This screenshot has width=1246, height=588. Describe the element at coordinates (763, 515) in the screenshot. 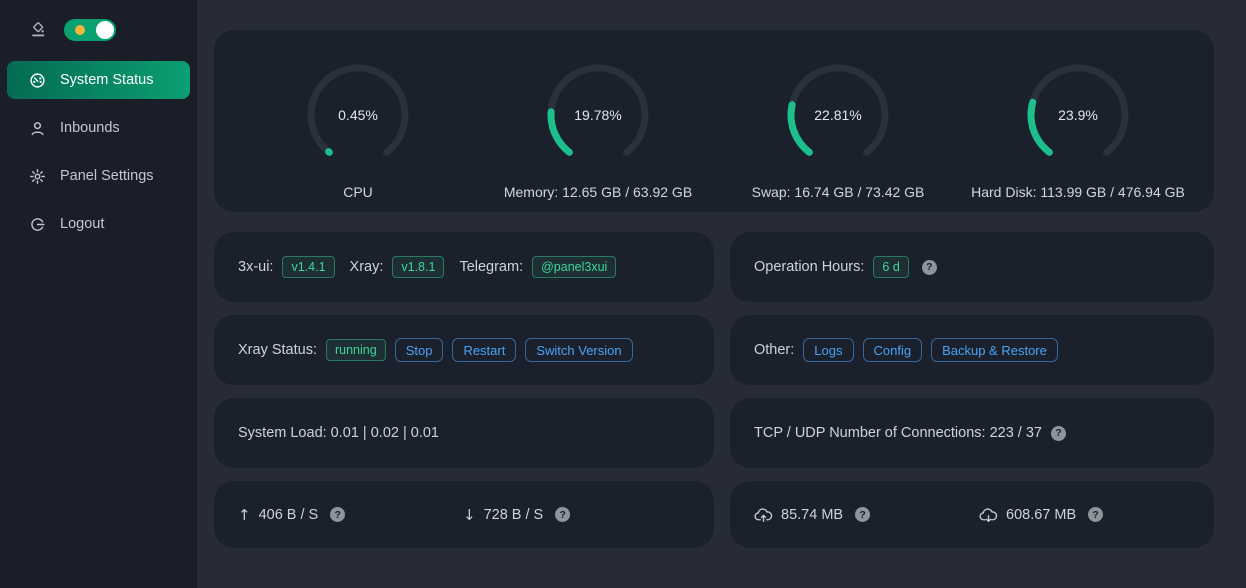

I see `cloud-upload-icon` at that location.